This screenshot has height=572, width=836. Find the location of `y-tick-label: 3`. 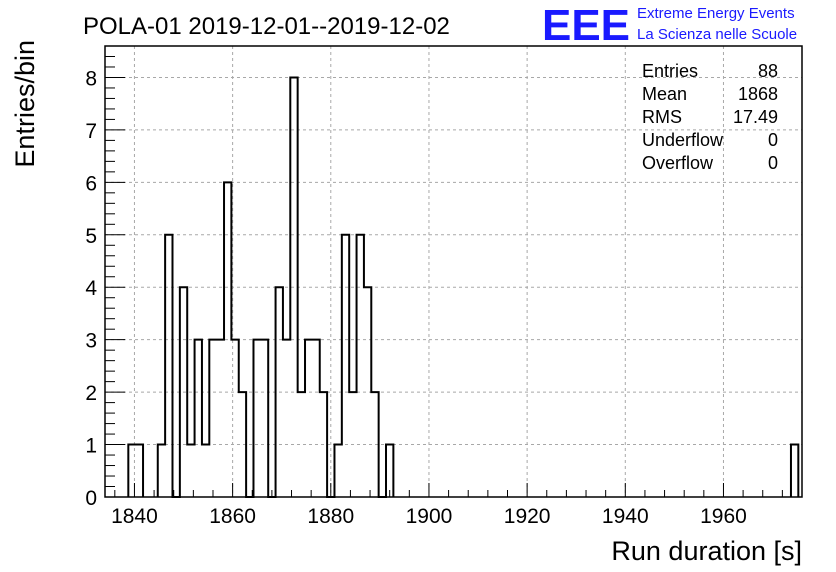

y-tick-label: 3 is located at coordinates (91, 341).